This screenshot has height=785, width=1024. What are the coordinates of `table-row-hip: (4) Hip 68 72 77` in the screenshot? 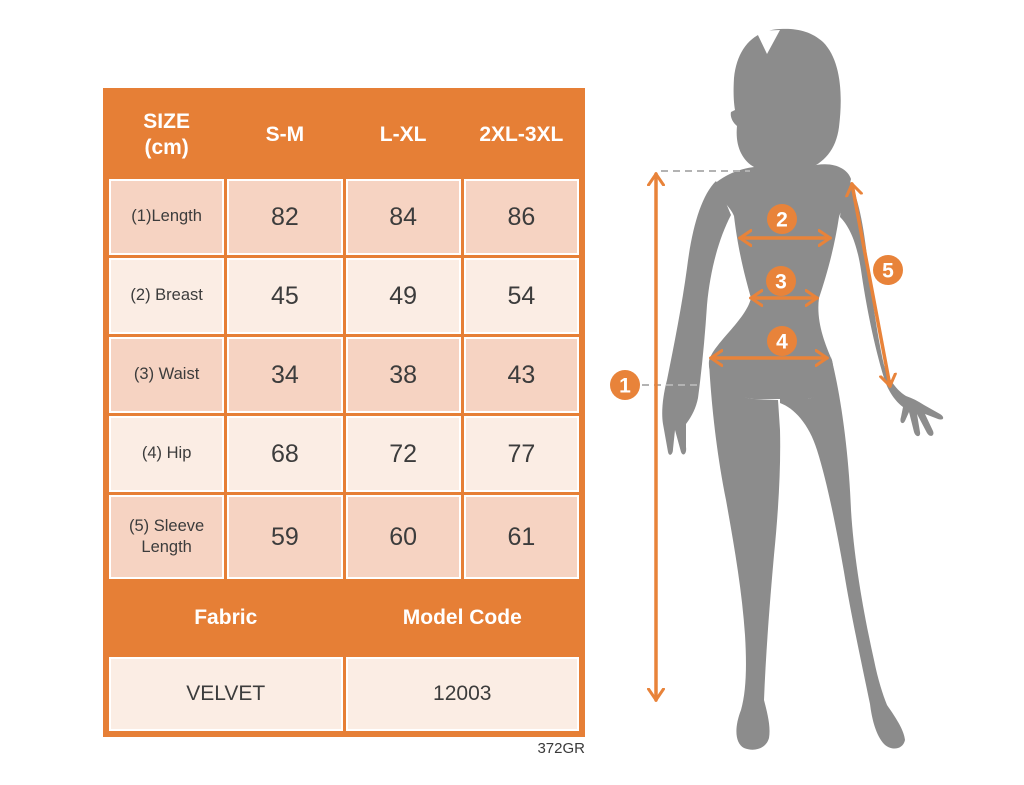 It's located at (344, 454).